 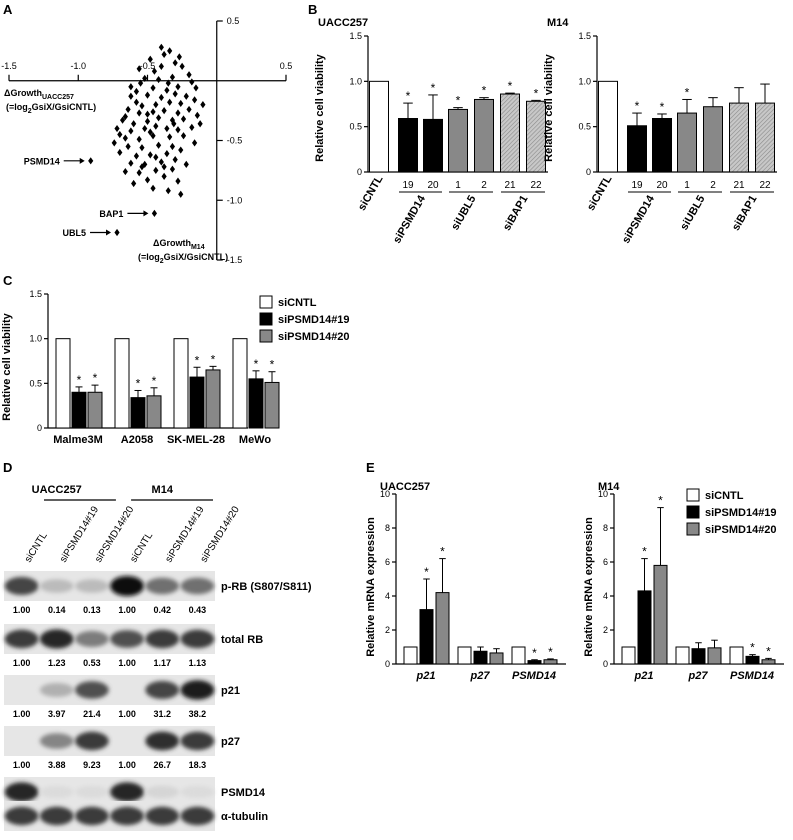 What do you see at coordinates (255, 440) in the screenshot?
I see `category-label: MeWo` at bounding box center [255, 440].